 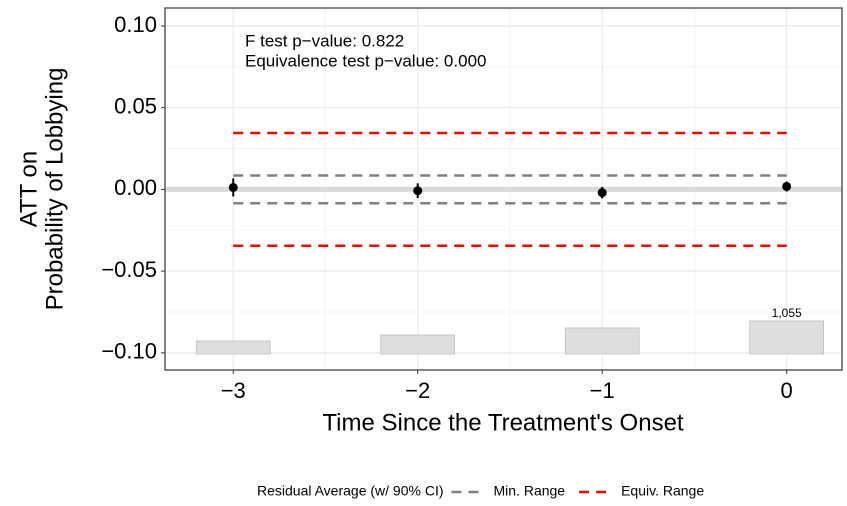 I want to click on y-tick-label: 0.00, so click(x=135, y=187).